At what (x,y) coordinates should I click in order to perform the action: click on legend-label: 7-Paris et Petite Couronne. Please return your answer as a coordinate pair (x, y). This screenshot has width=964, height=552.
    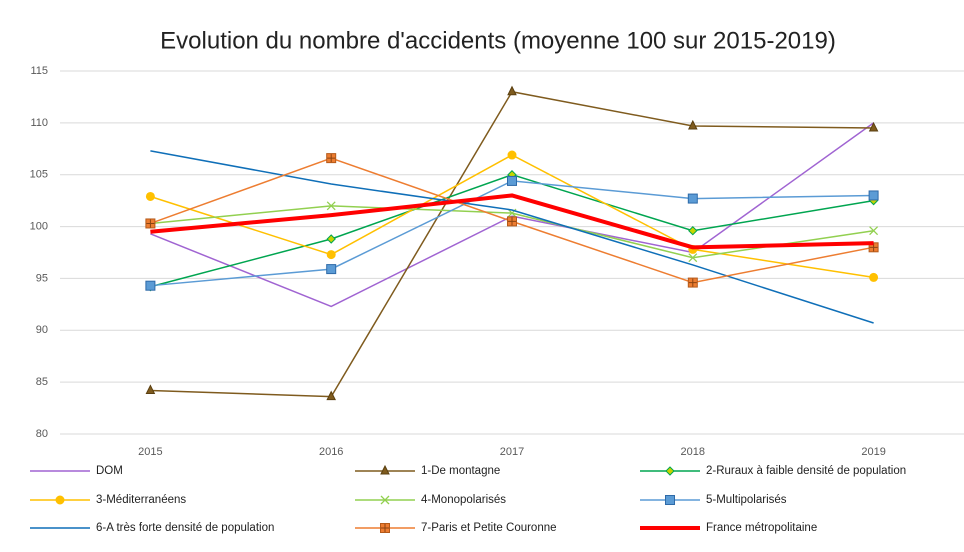
    Looking at the image, I should click on (489, 528).